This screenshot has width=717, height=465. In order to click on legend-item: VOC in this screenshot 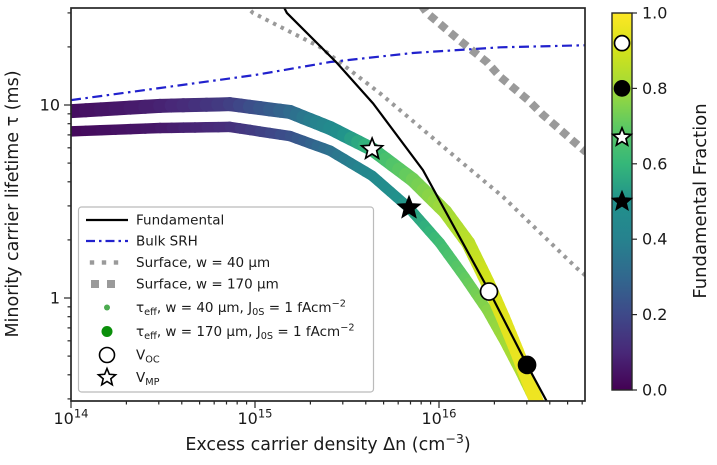, I will do `click(129, 356)`.